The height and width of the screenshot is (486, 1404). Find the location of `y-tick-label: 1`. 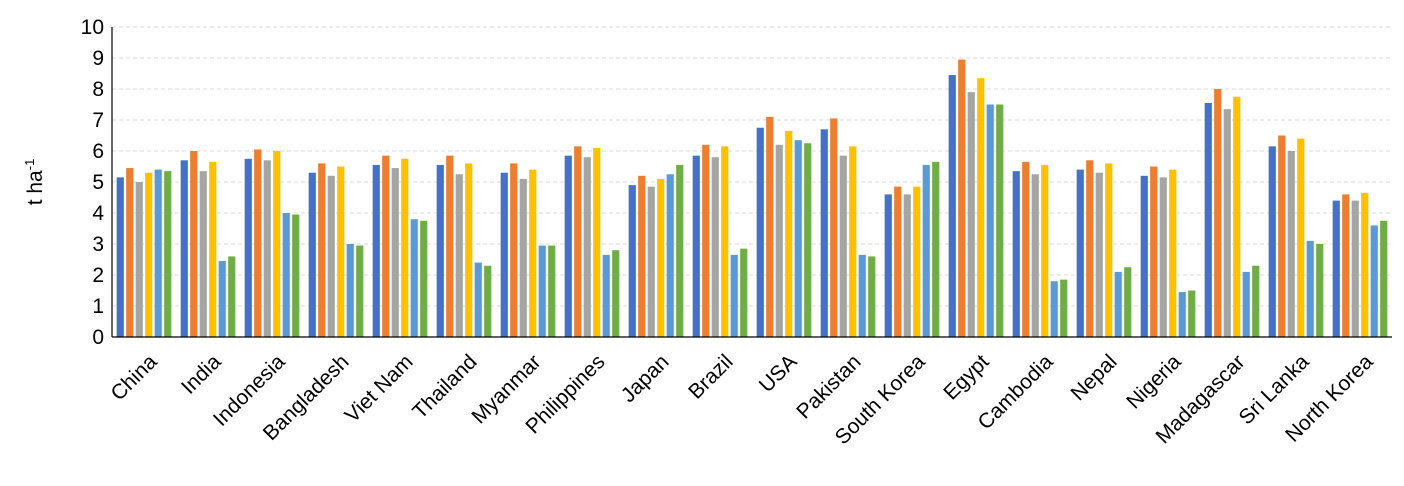

y-tick-label: 1 is located at coordinates (98, 306).